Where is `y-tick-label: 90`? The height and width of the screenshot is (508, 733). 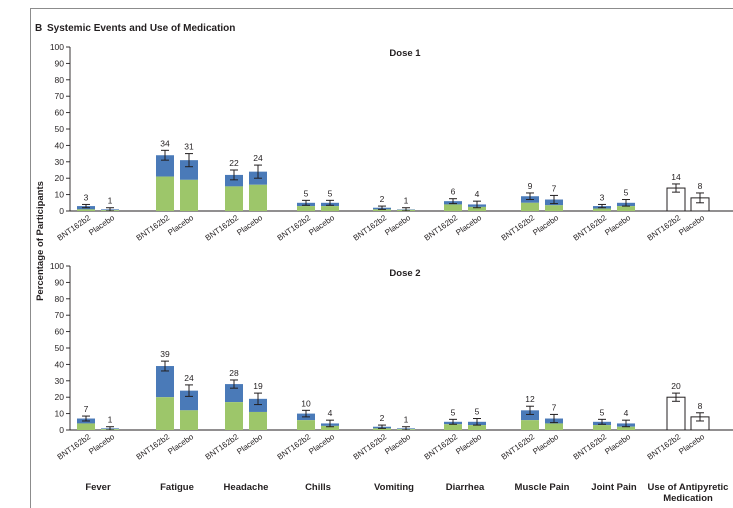
y-tick-label: 90 is located at coordinates (60, 282).